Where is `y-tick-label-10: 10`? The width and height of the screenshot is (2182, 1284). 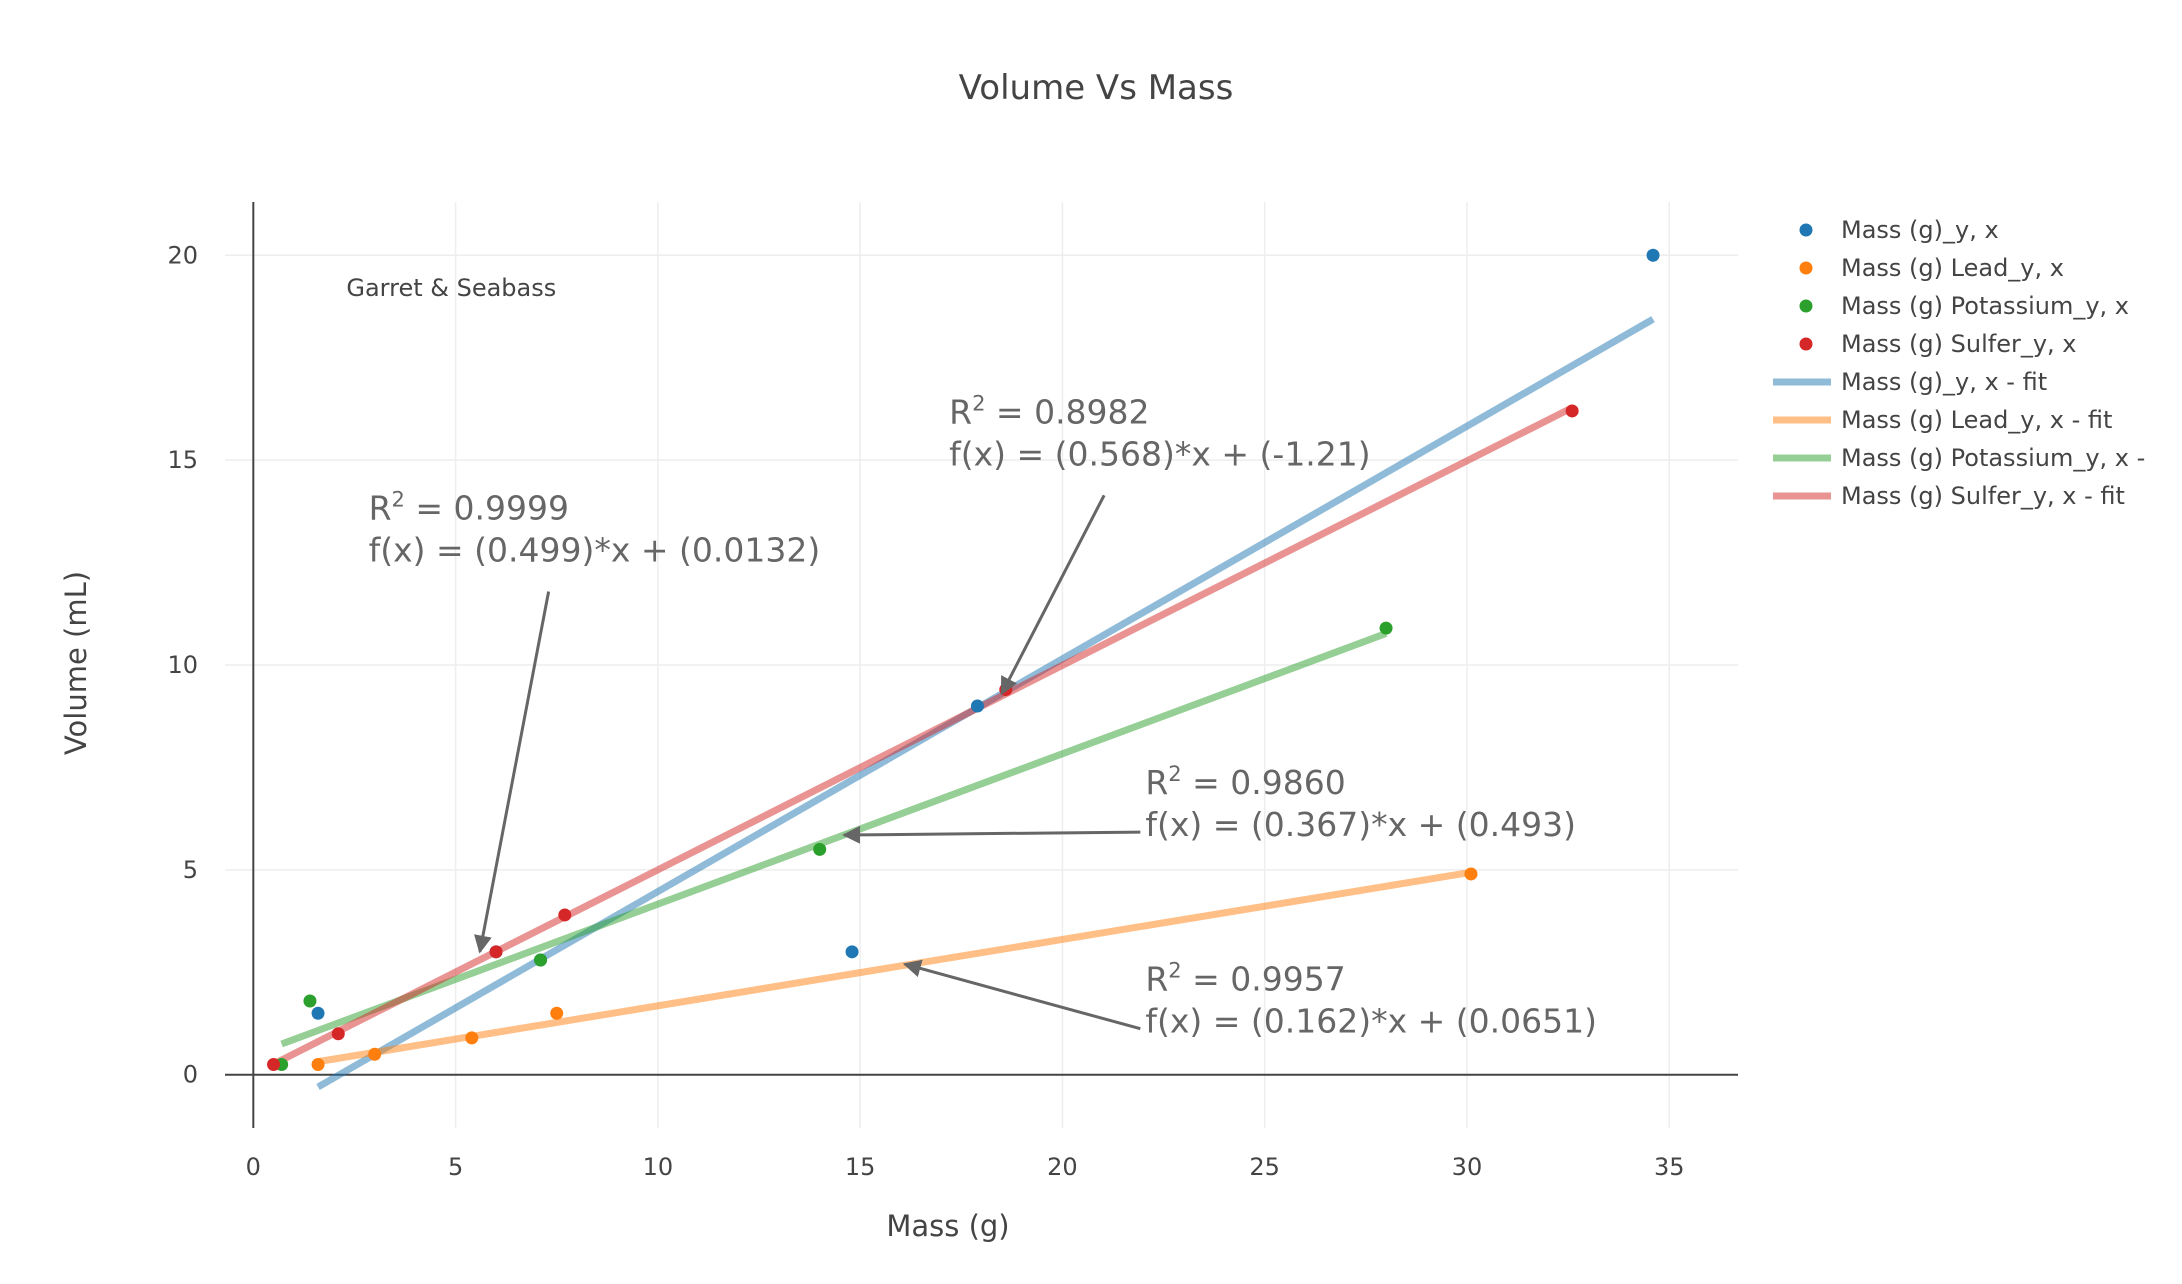
y-tick-label-10: 10 is located at coordinates (182, 665).